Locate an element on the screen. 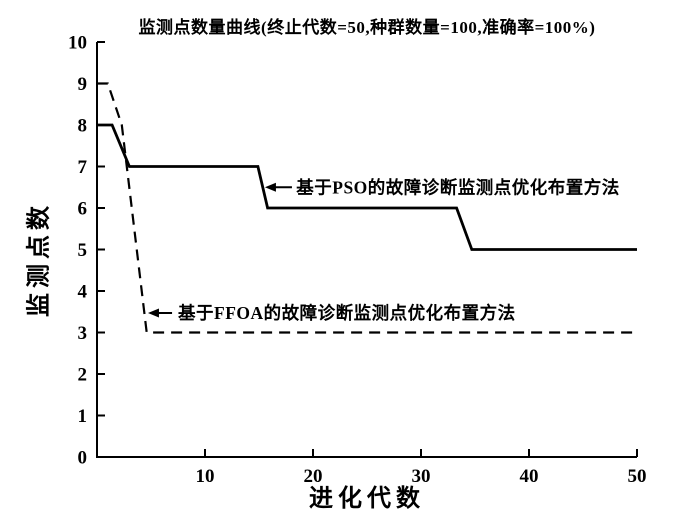 The image size is (700, 520). y-tick-label: 6 is located at coordinates (83, 209).